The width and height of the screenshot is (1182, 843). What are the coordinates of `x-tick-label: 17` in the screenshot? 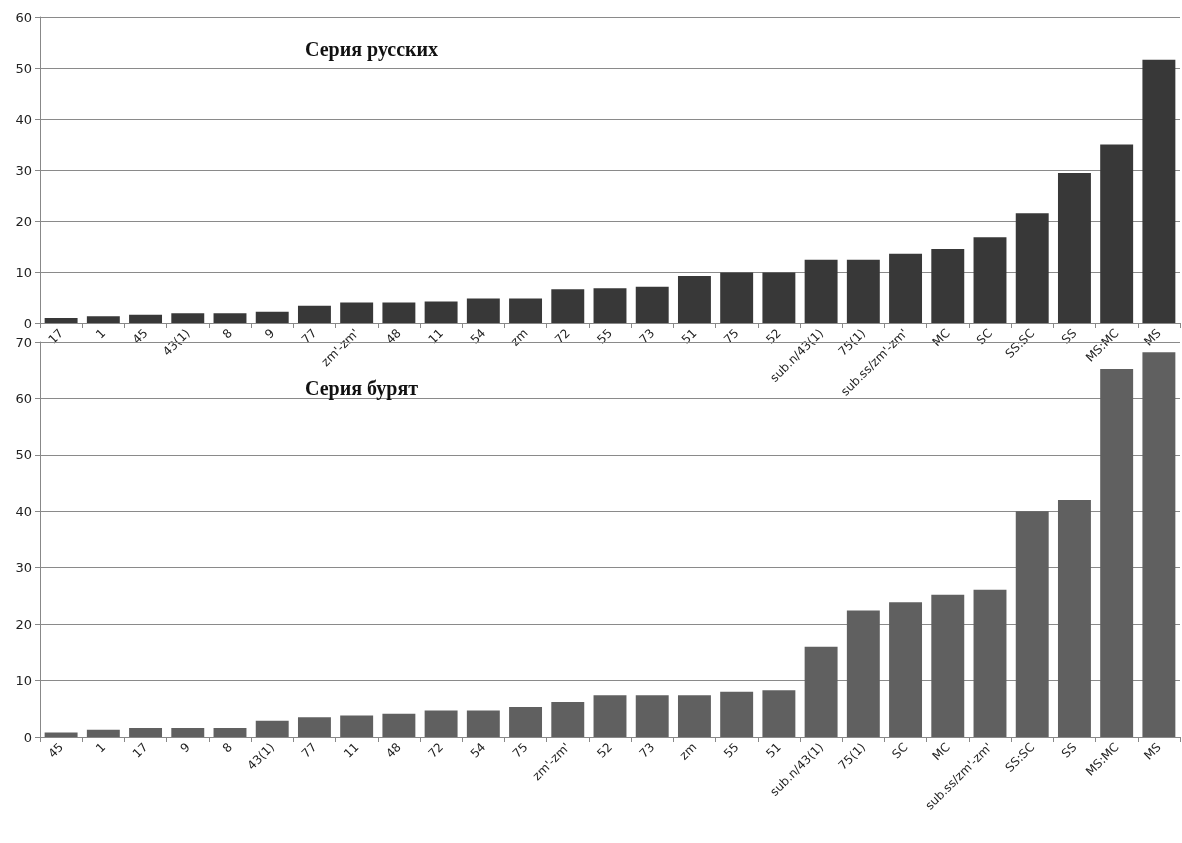 It's located at (140, 750).